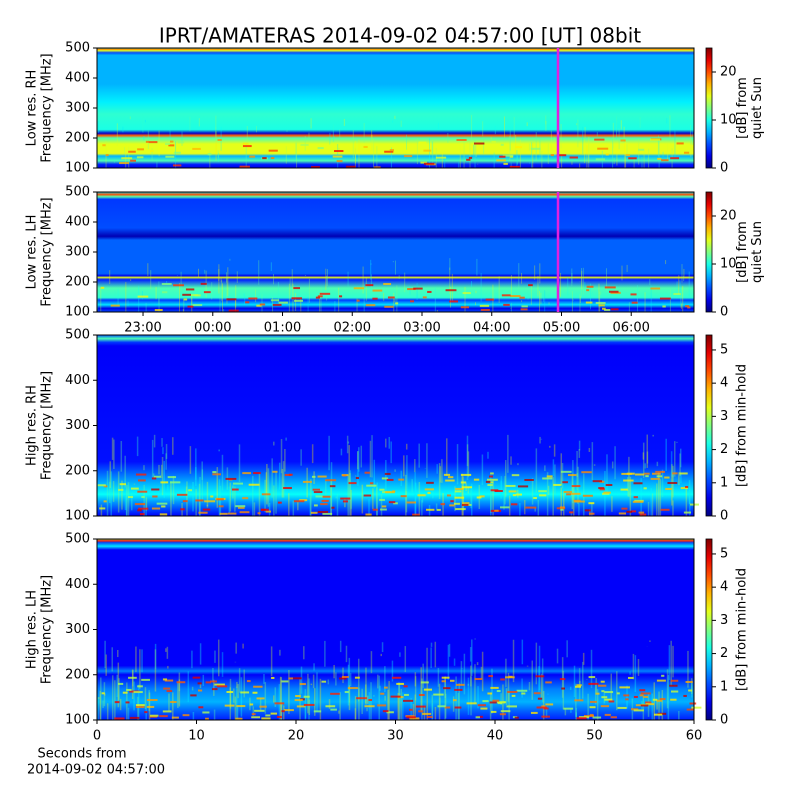 The image size is (800, 804). What do you see at coordinates (724, 516) in the screenshot?
I see `colorbar-tick-label: 0` at bounding box center [724, 516].